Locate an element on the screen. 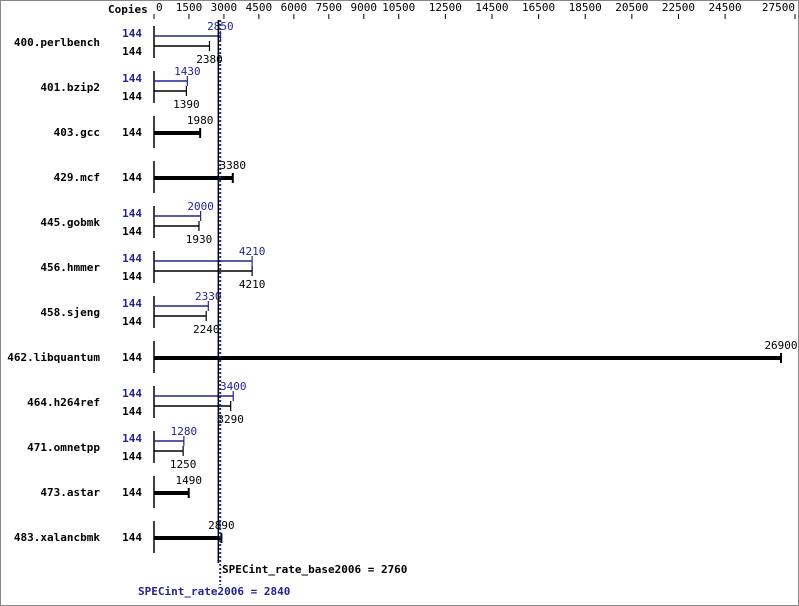 The height and width of the screenshot is (606, 799). value-label: 1430 is located at coordinates (187, 71).